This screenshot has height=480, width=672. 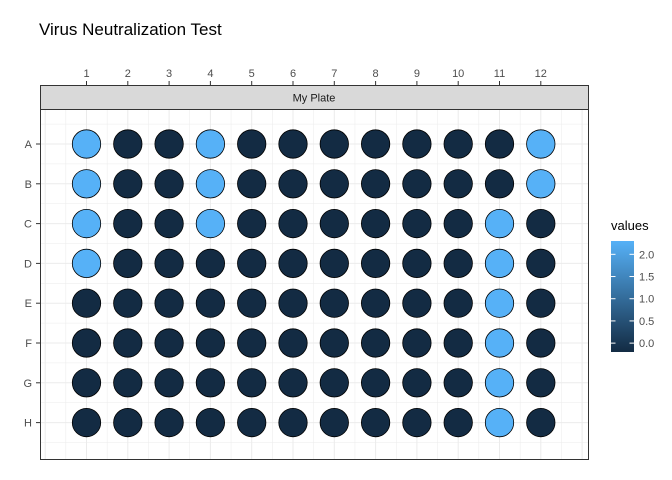 I want to click on column-tick-label: 11, so click(x=499, y=74).